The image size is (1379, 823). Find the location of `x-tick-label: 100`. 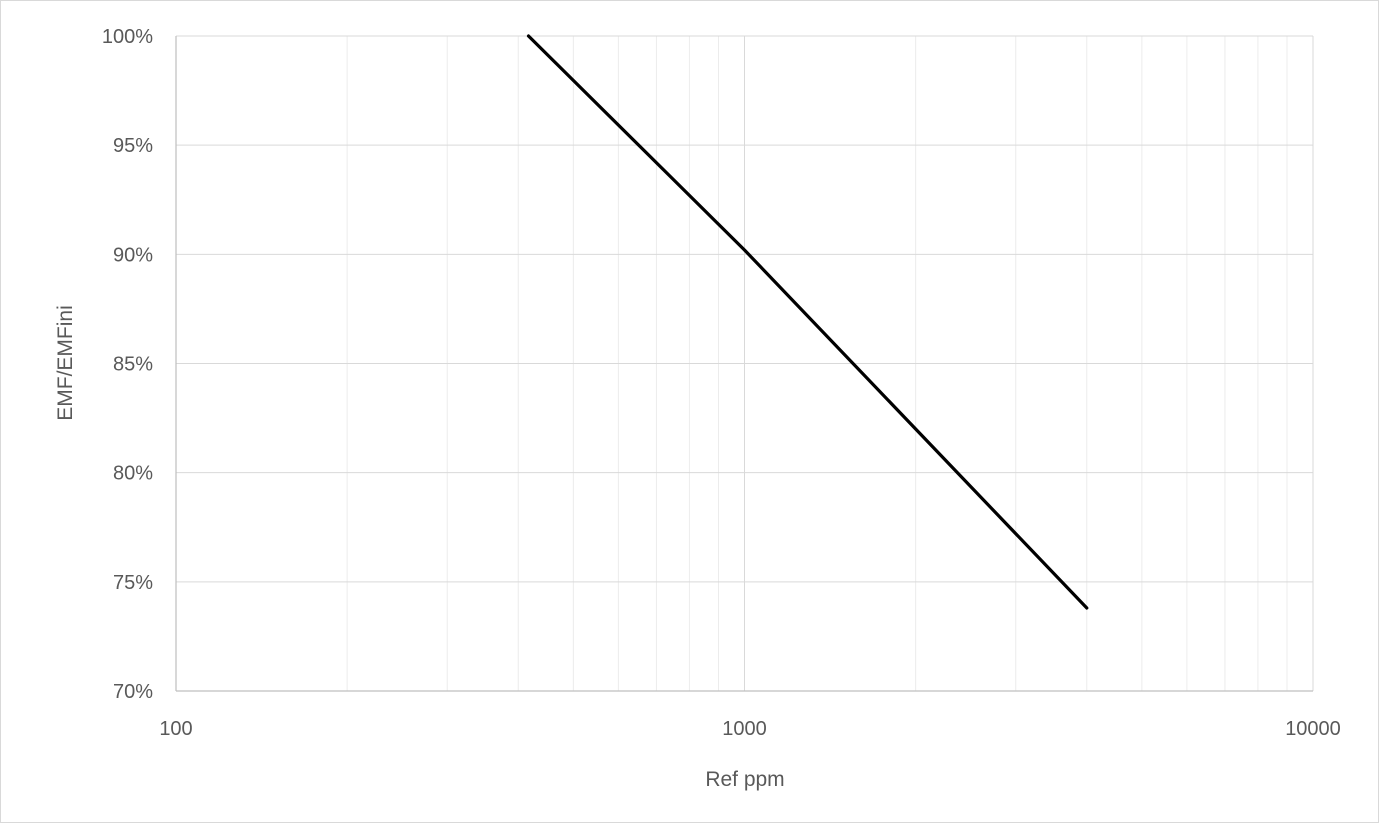

x-tick-label: 100 is located at coordinates (175, 729).